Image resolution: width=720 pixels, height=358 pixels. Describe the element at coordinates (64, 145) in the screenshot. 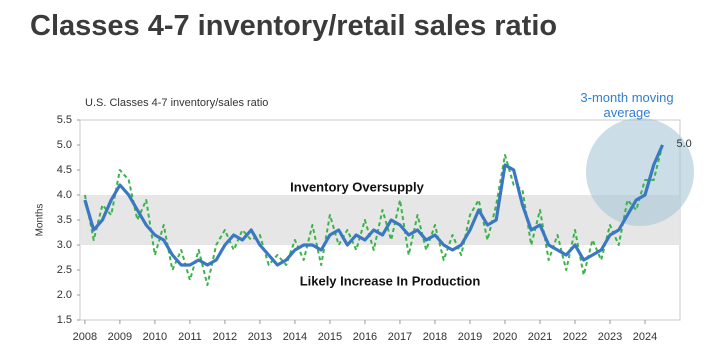

I see `y-tick-label: 5.0` at that location.